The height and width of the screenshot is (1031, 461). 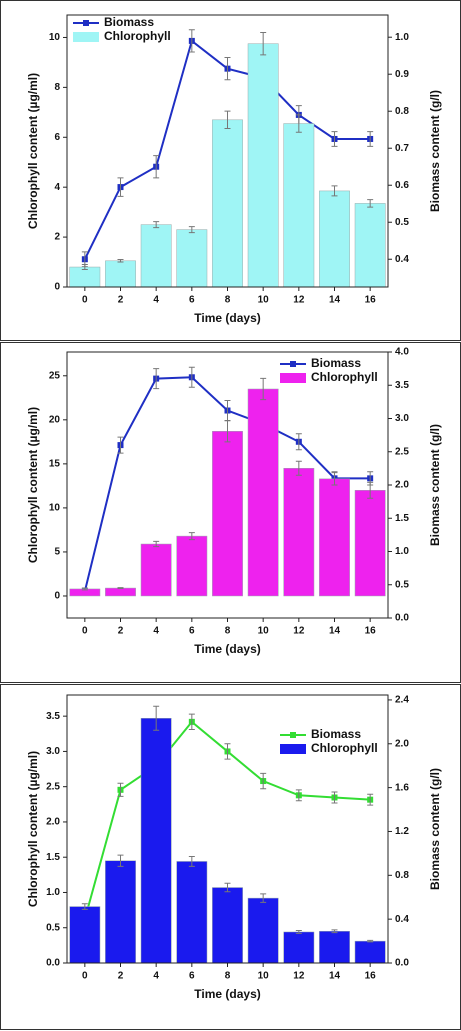 I want to click on y2-tick-label: 0.9, so click(x=402, y=74).